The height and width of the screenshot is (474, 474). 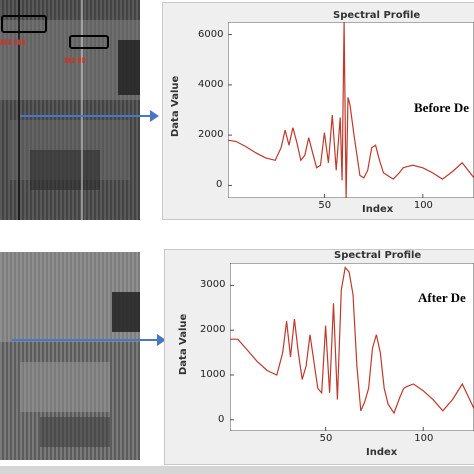 I want to click on arrow-before, so click(x=89, y=116).